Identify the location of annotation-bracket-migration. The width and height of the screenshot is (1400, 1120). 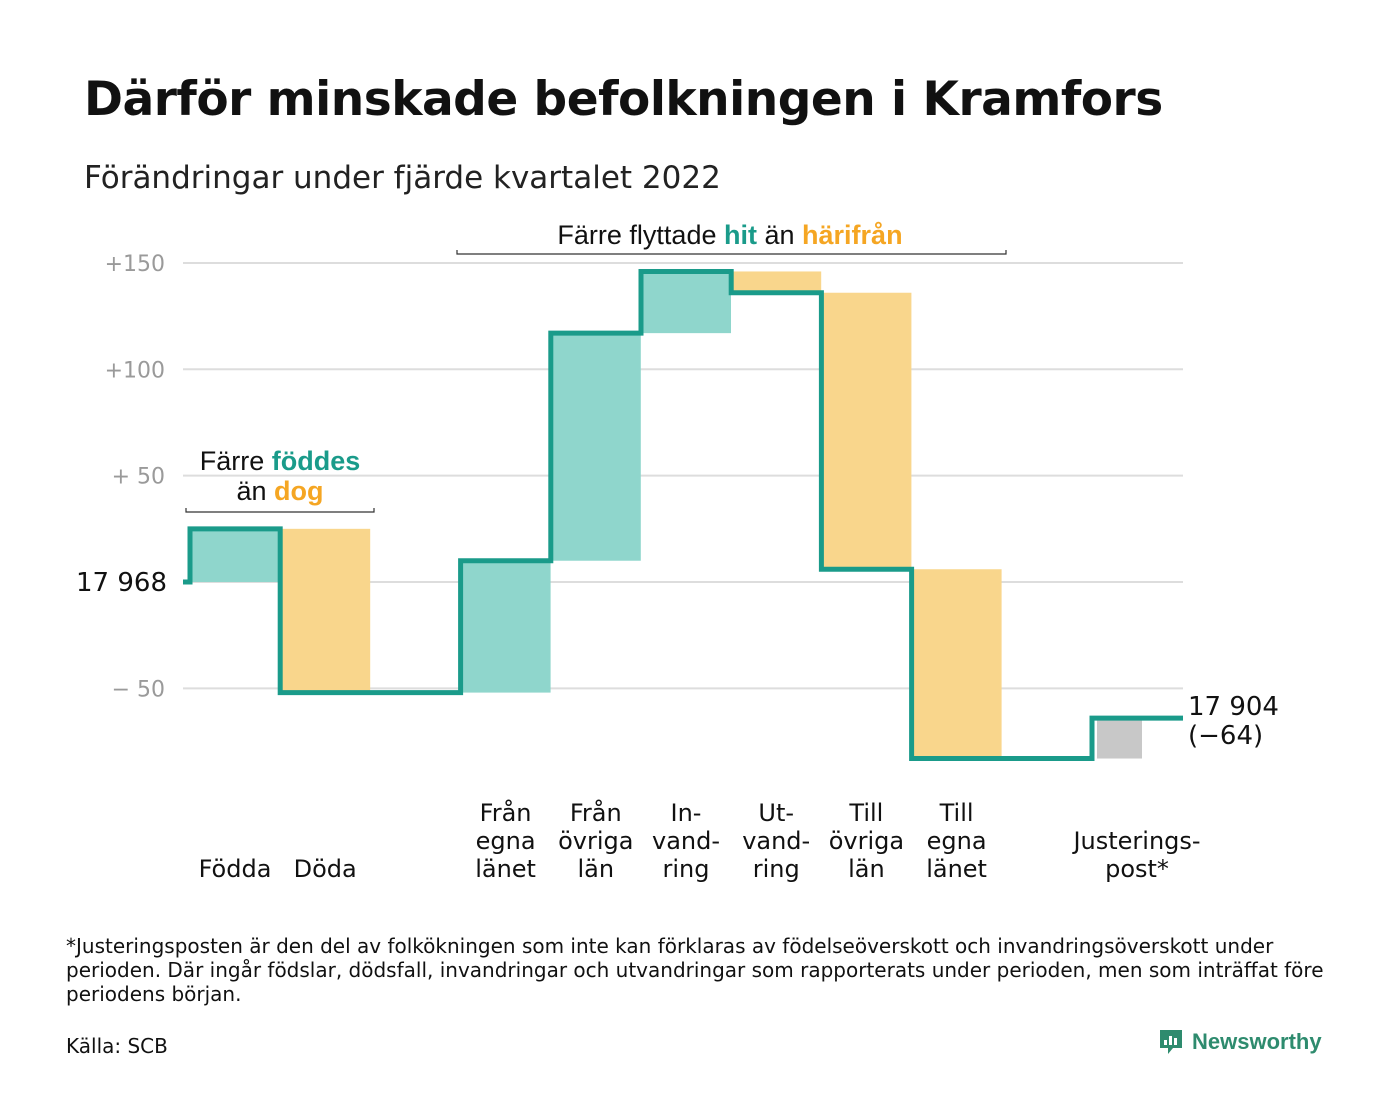
(731, 252).